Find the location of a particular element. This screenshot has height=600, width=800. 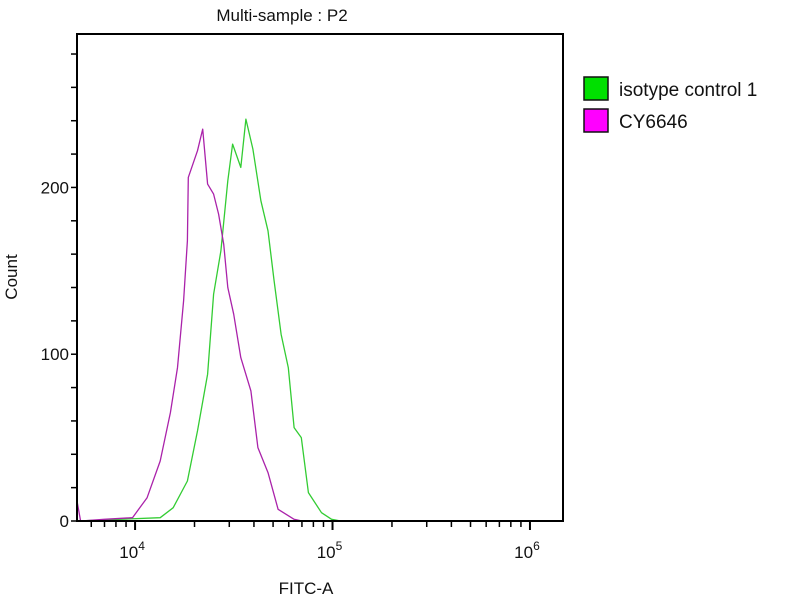

chart-title: Multi-sample : P2 is located at coordinates (281, 15).